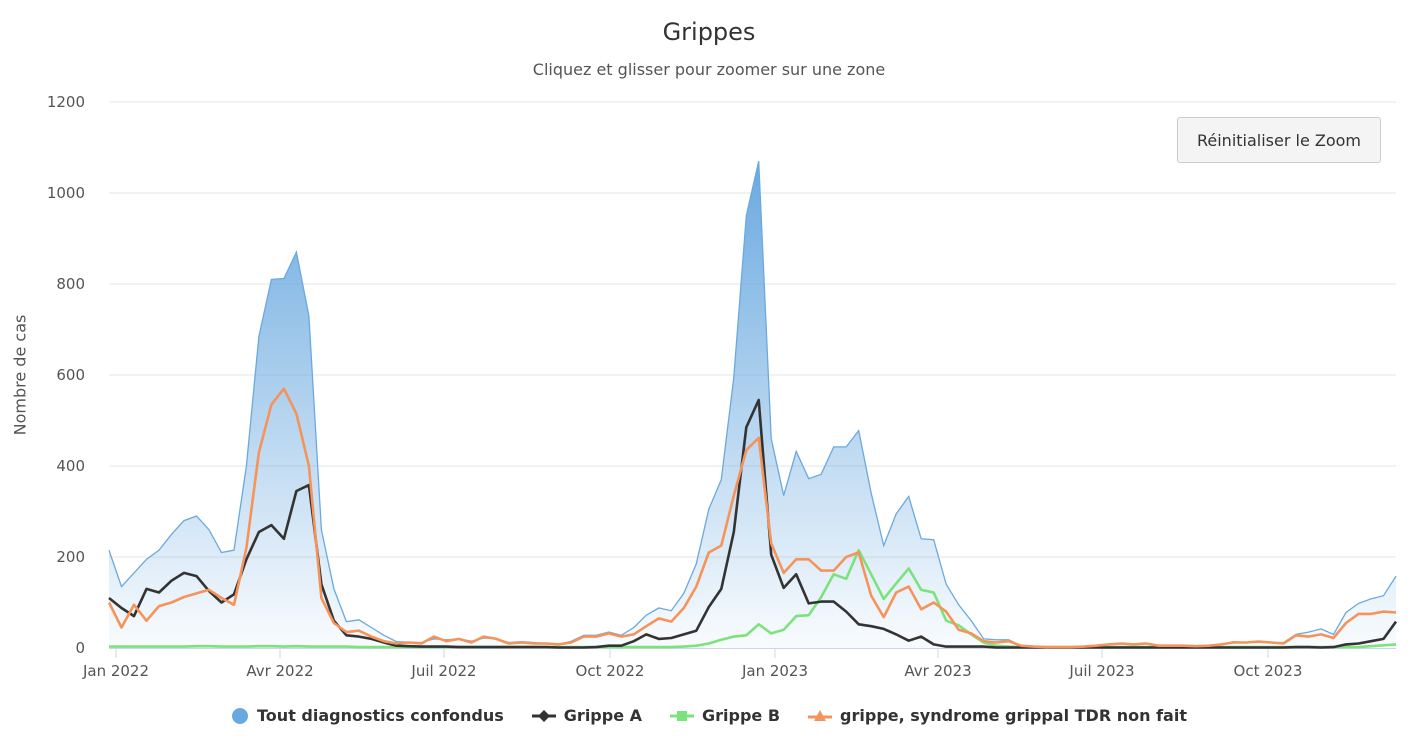  I want to click on x-tick-label: Oct 2022, so click(610, 671).